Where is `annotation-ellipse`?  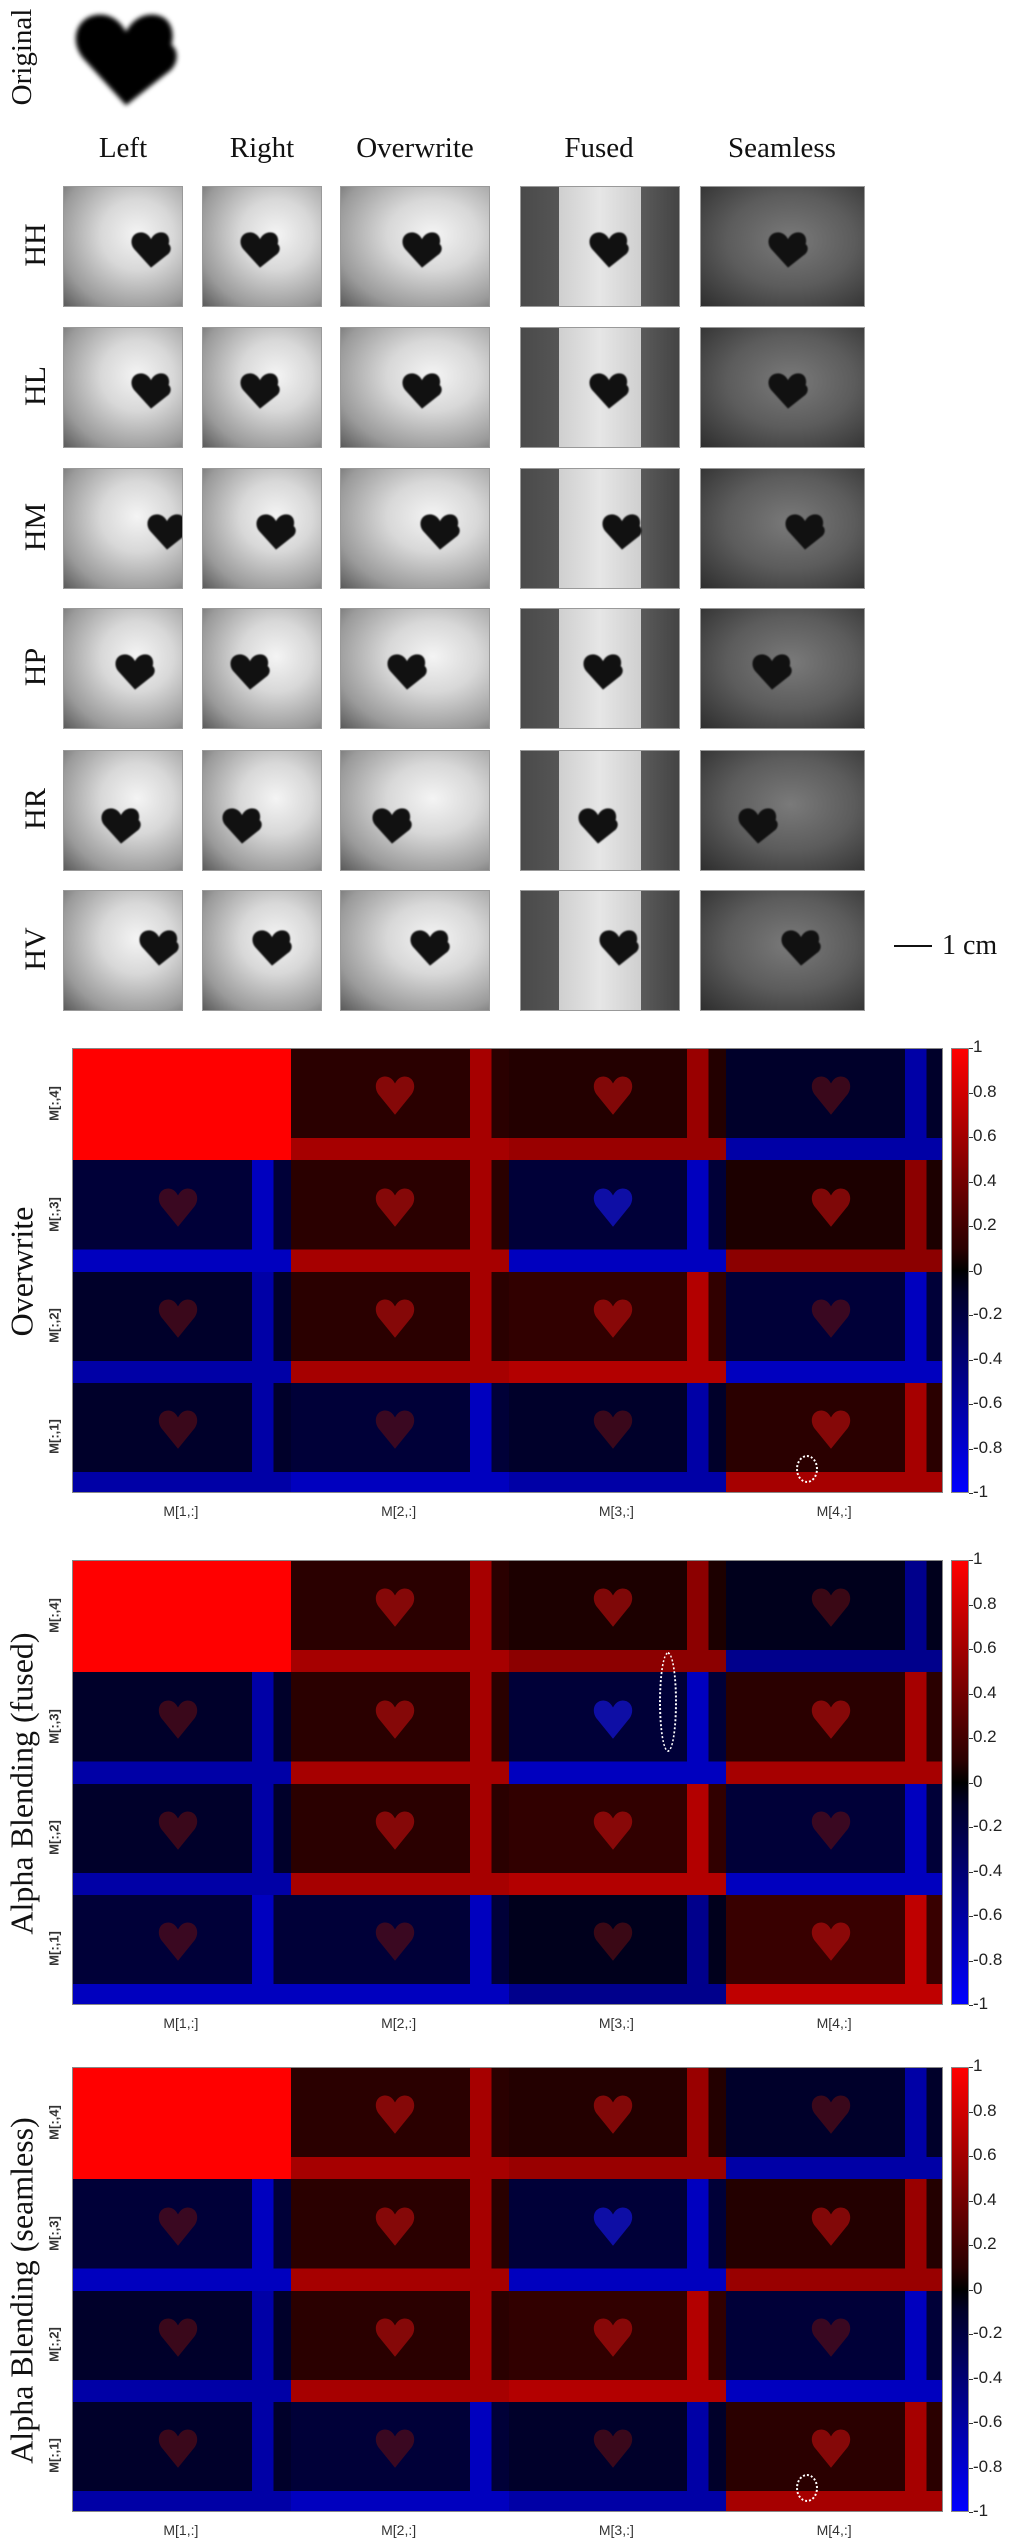 annotation-ellipse is located at coordinates (667, 1702).